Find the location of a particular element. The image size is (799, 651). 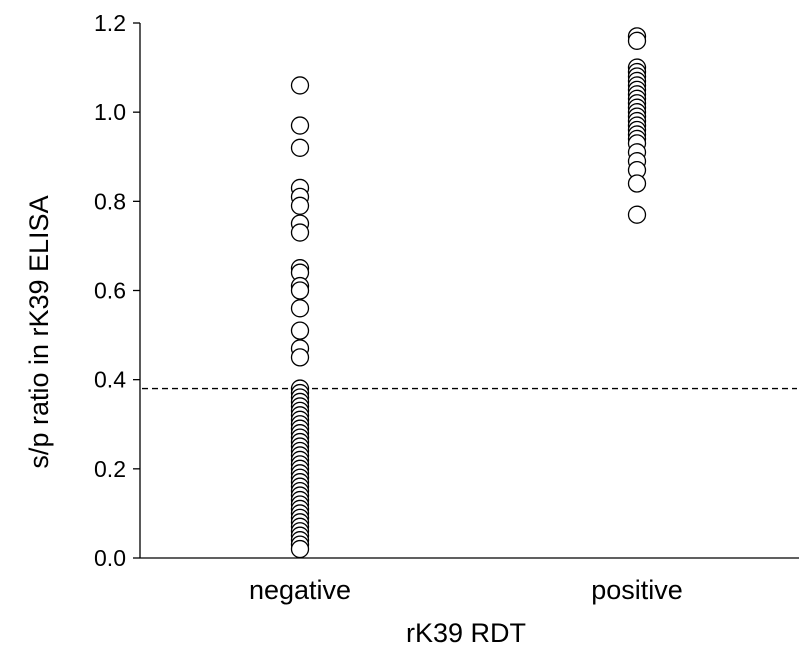

x-category-label: positive is located at coordinates (637, 590).